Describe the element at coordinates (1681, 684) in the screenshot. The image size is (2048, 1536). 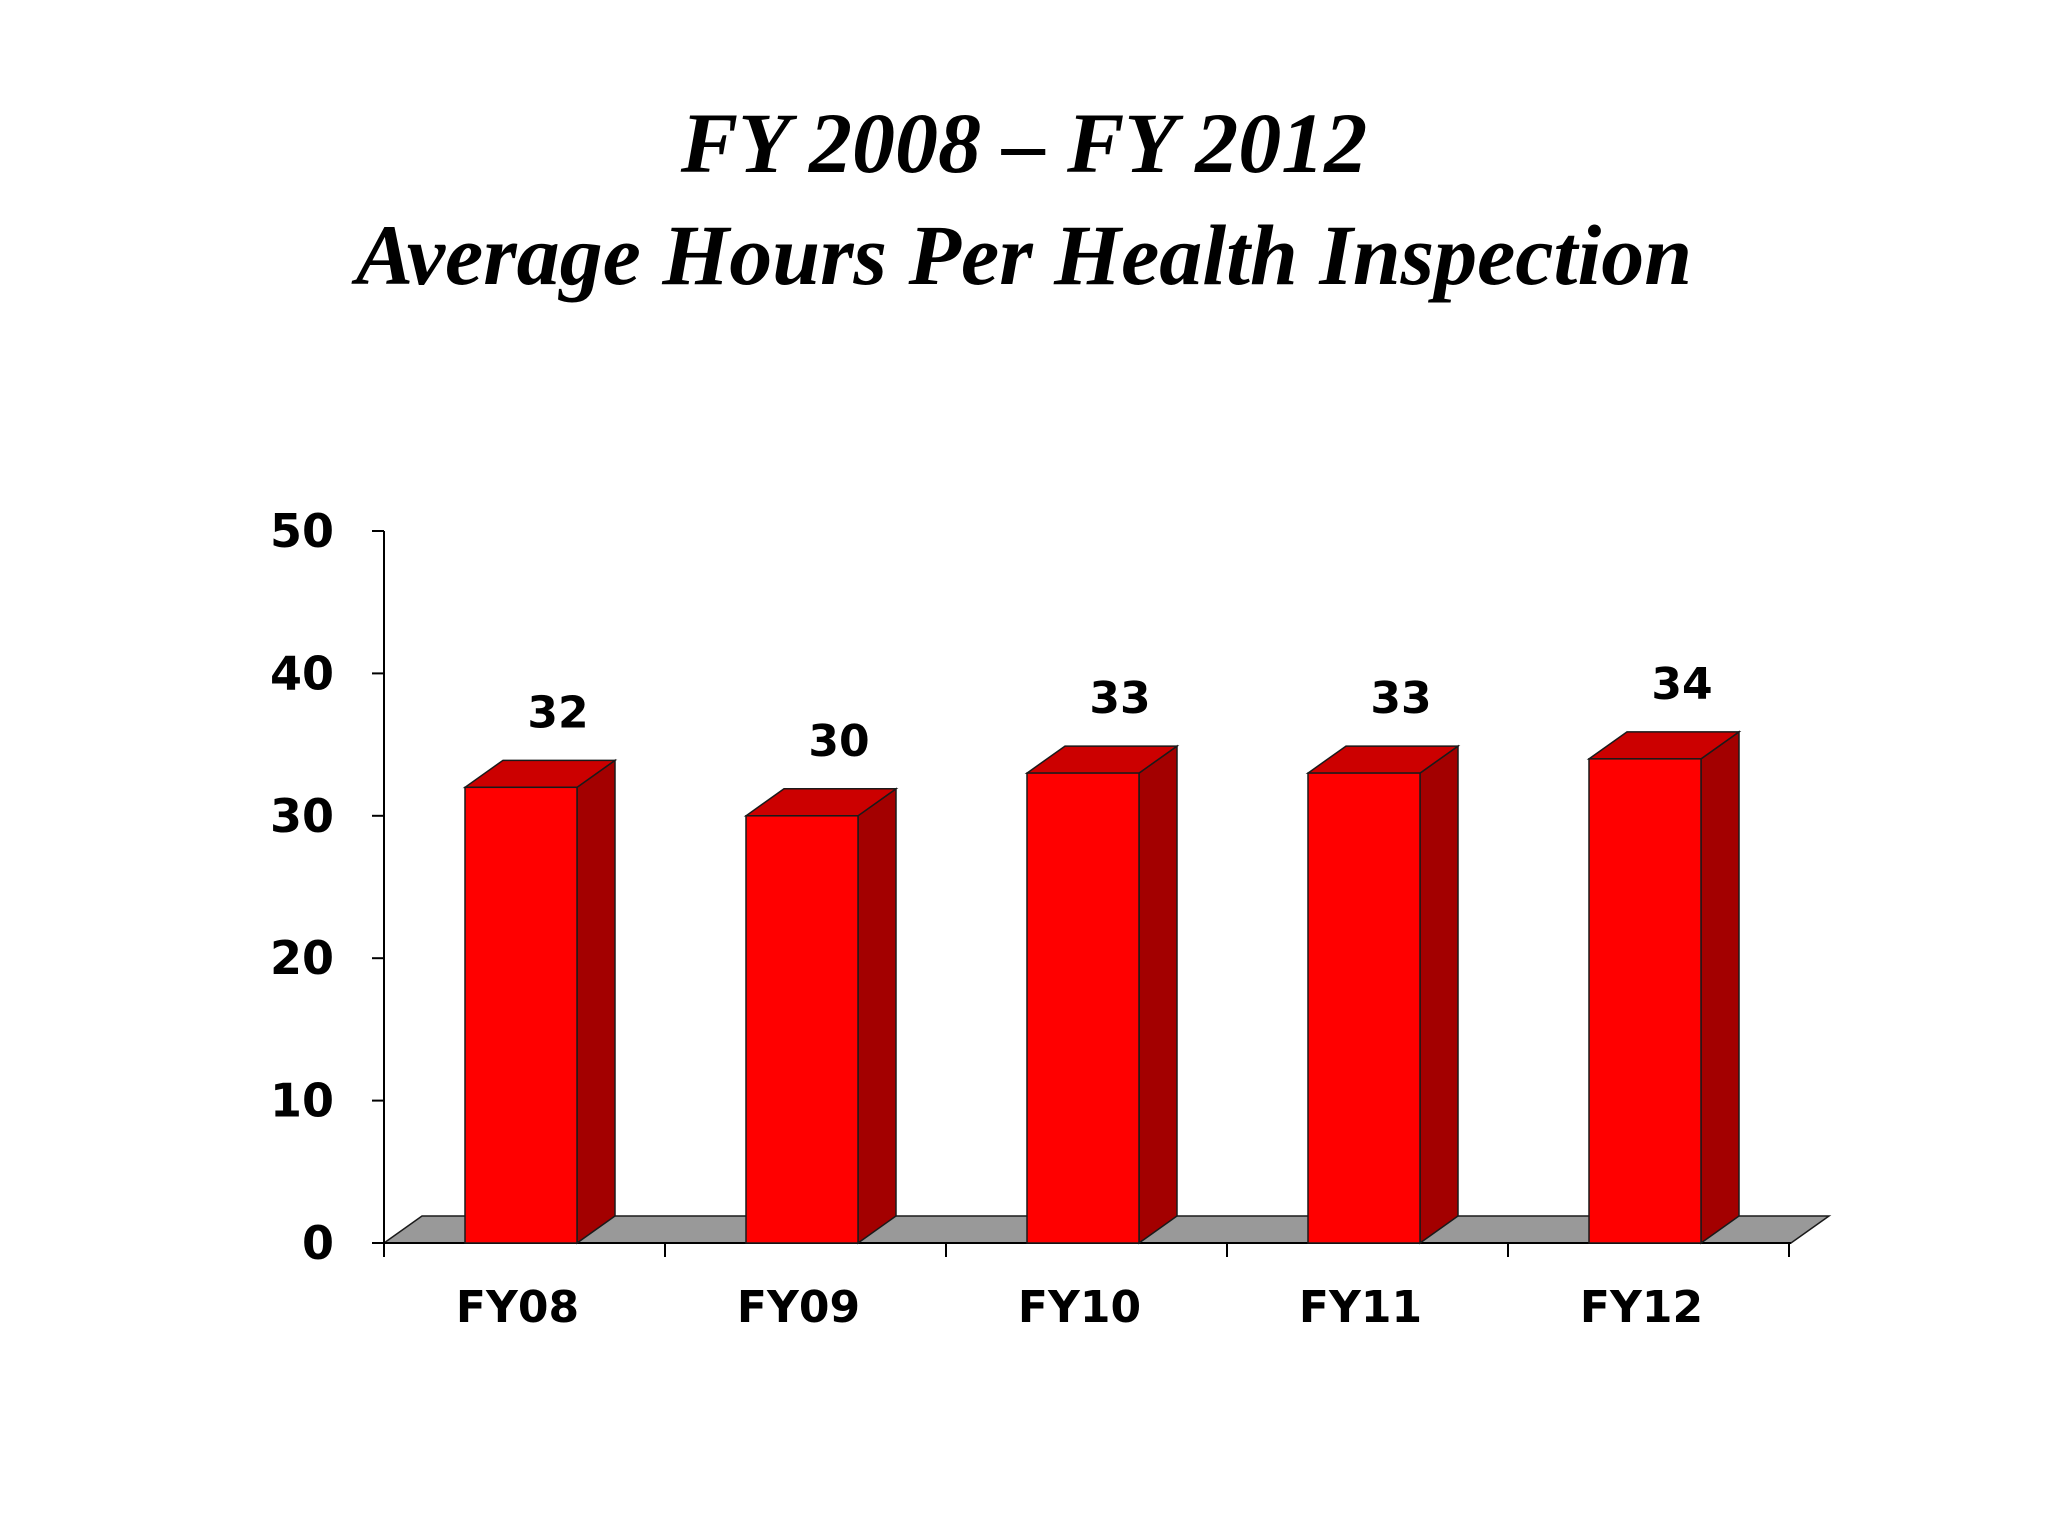
I see `data-label: 34` at that location.